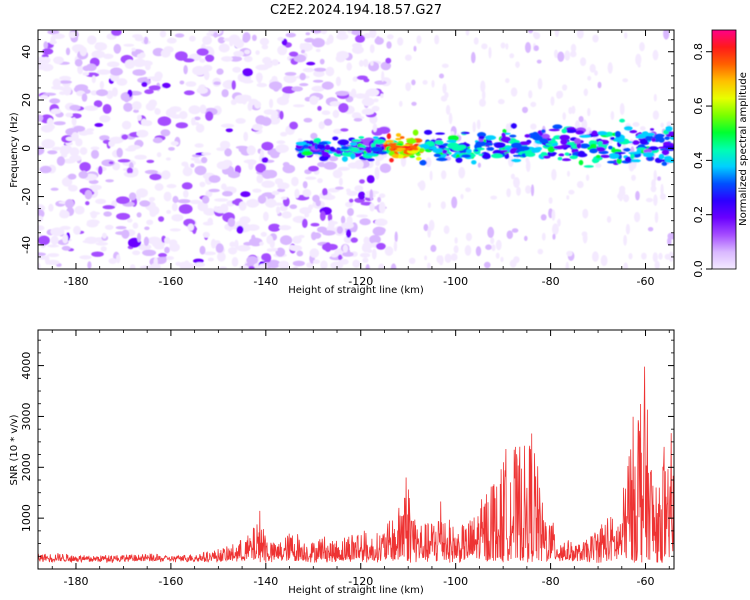 Image resolution: width=750 pixels, height=600 pixels. What do you see at coordinates (26, 197) in the screenshot?
I see `y-tick-label: -20` at bounding box center [26, 197].